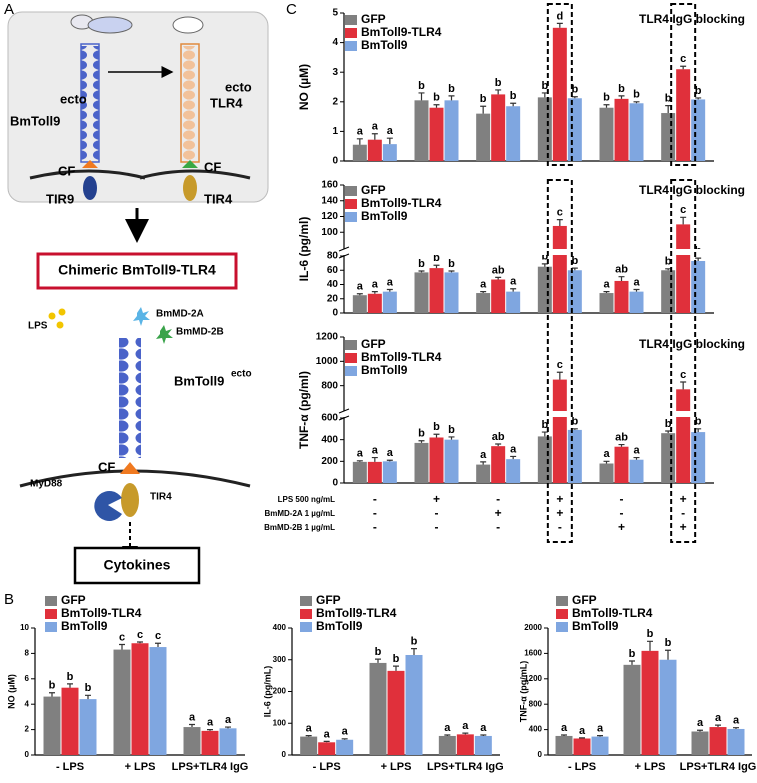  Describe the element at coordinates (137, 565) in the screenshot. I see `output-box` at that location.